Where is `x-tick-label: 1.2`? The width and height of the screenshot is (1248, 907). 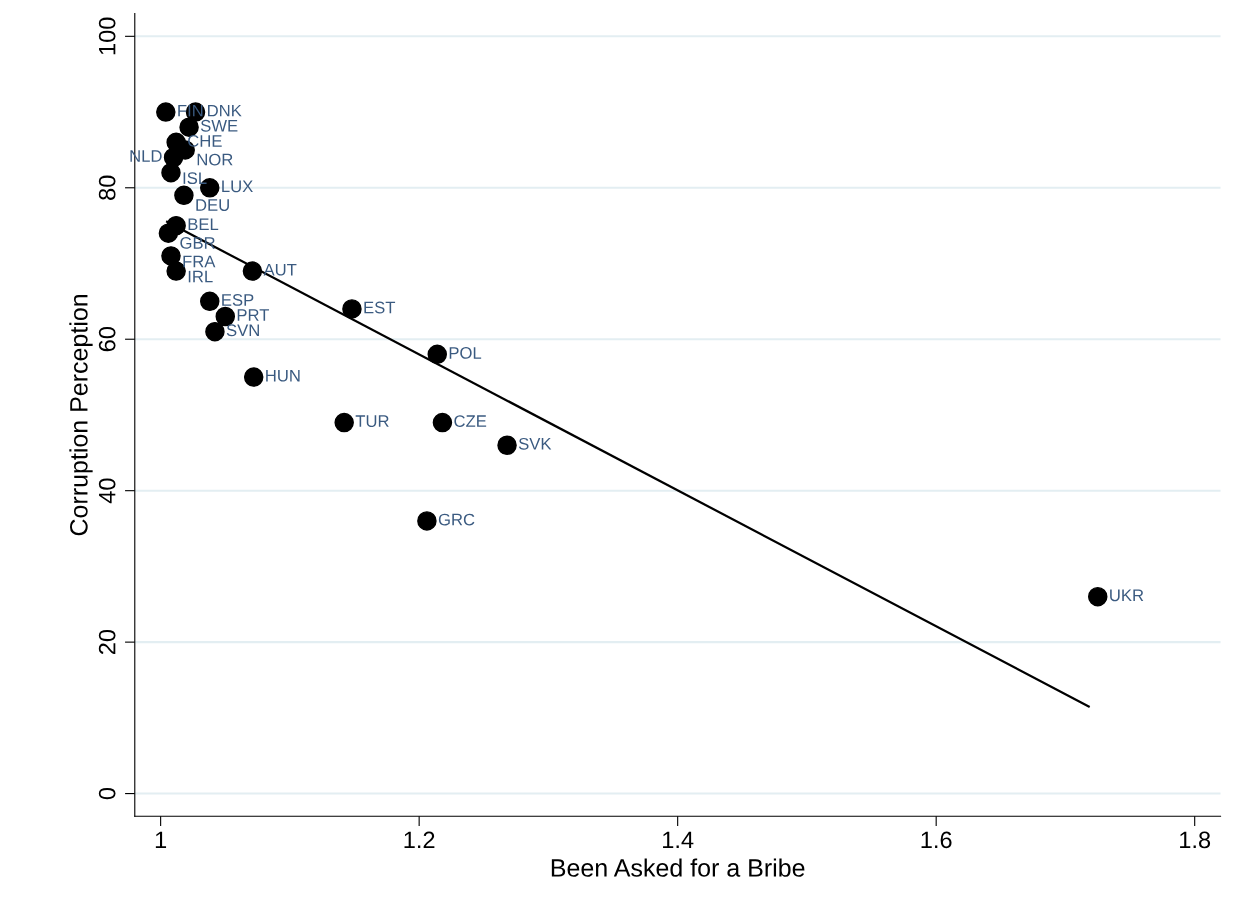 x-tick-label: 1.2 is located at coordinates (419, 839).